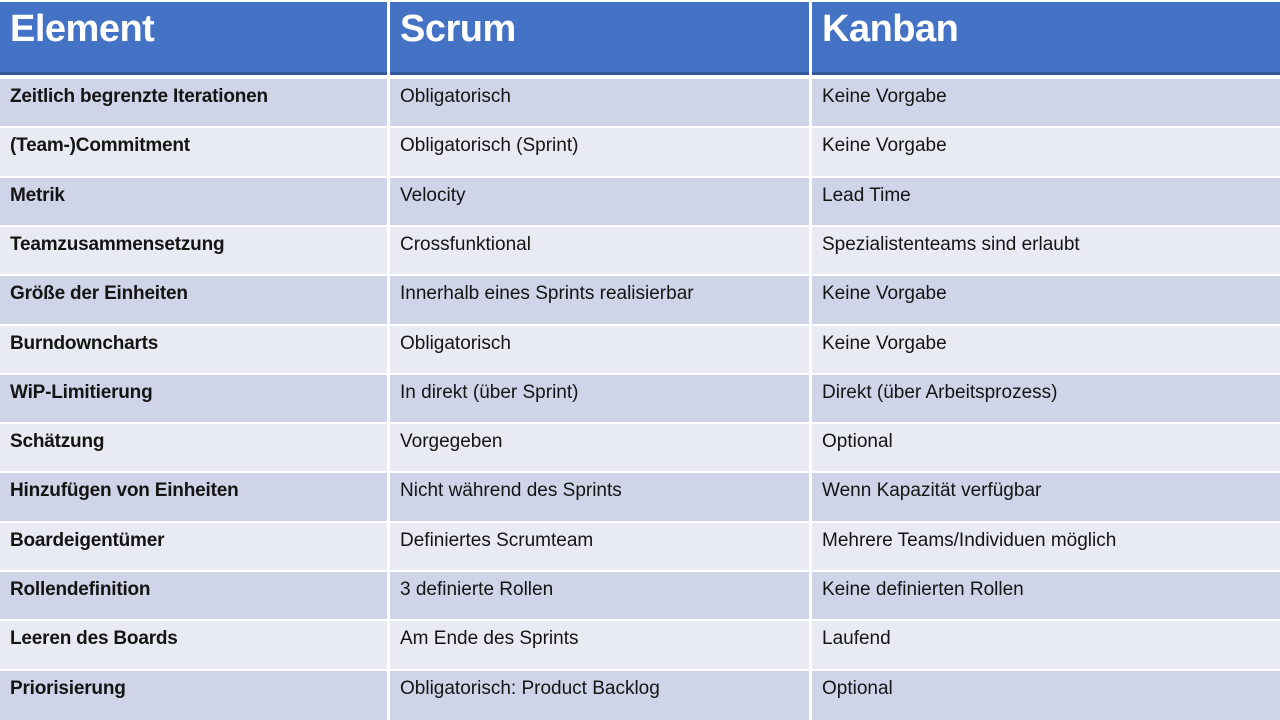 The height and width of the screenshot is (720, 1280). What do you see at coordinates (601, 695) in the screenshot?
I see `scrum-value: Obligatorisch: Product Backlog` at bounding box center [601, 695].